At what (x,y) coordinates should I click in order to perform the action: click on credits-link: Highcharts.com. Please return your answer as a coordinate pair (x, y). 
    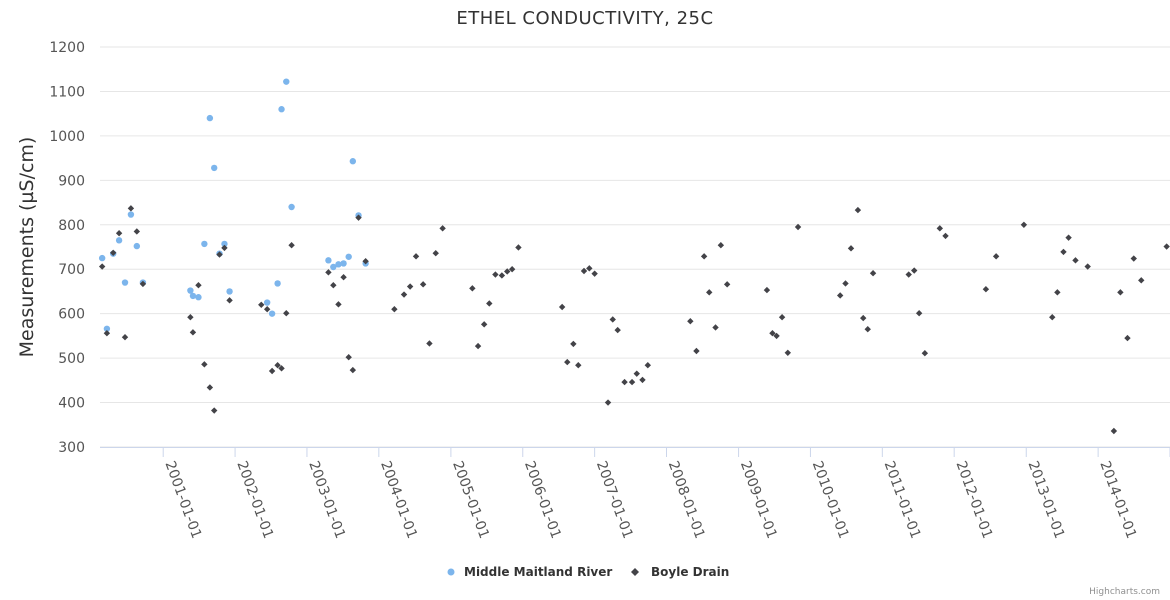
    Looking at the image, I should click on (1124, 592).